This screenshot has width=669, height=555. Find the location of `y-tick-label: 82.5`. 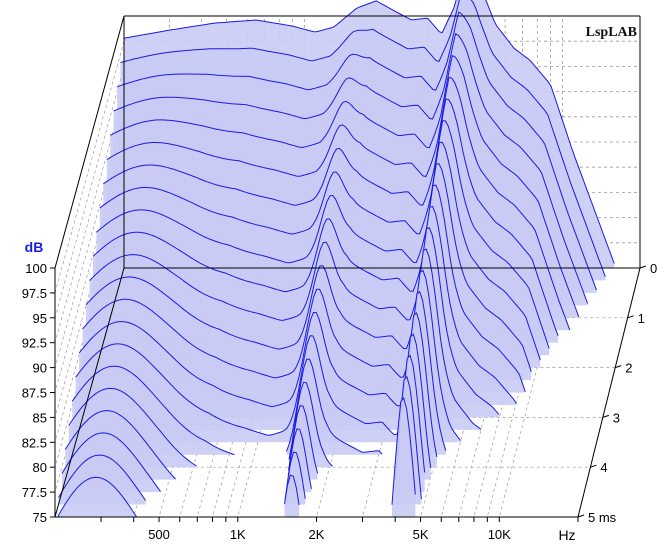

y-tick-label: 82.5 is located at coordinates (34, 442).